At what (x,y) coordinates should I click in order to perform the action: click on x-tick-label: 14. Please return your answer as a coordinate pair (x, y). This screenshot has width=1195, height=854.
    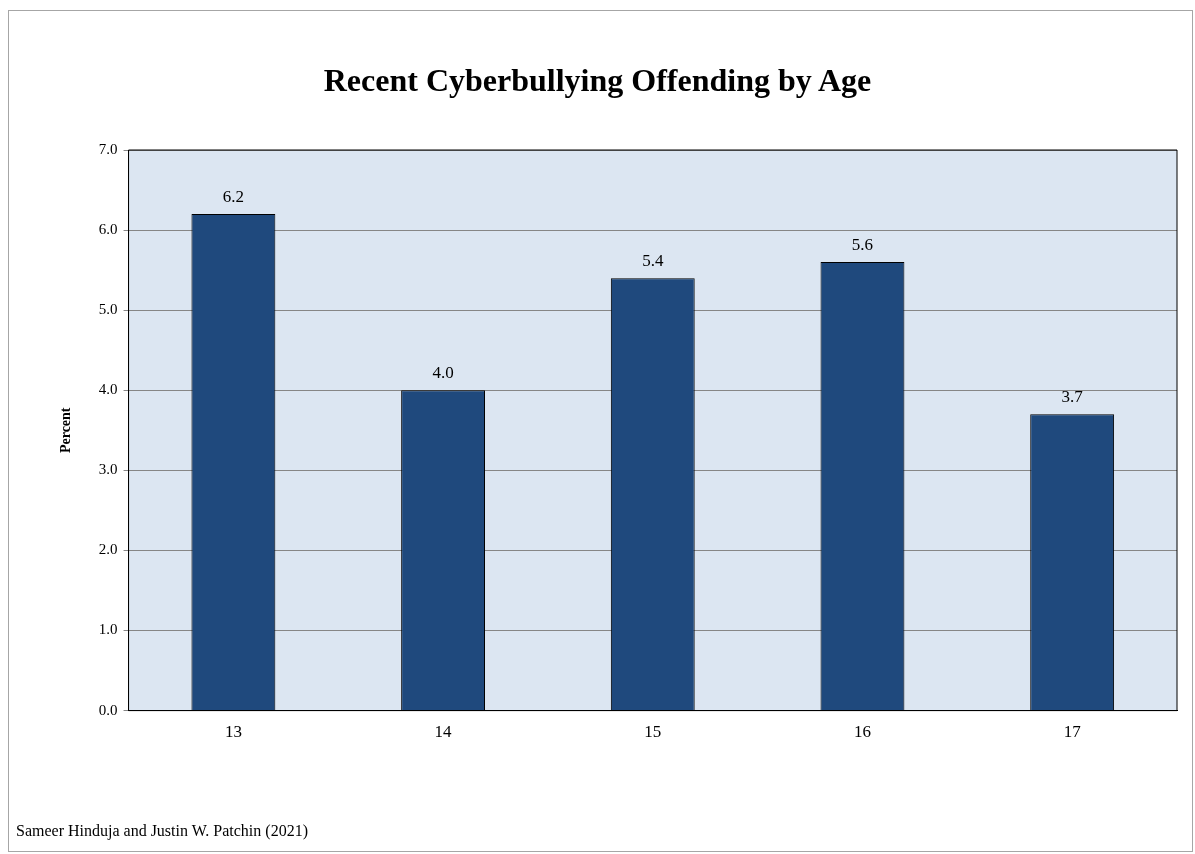
    Looking at the image, I should click on (443, 732).